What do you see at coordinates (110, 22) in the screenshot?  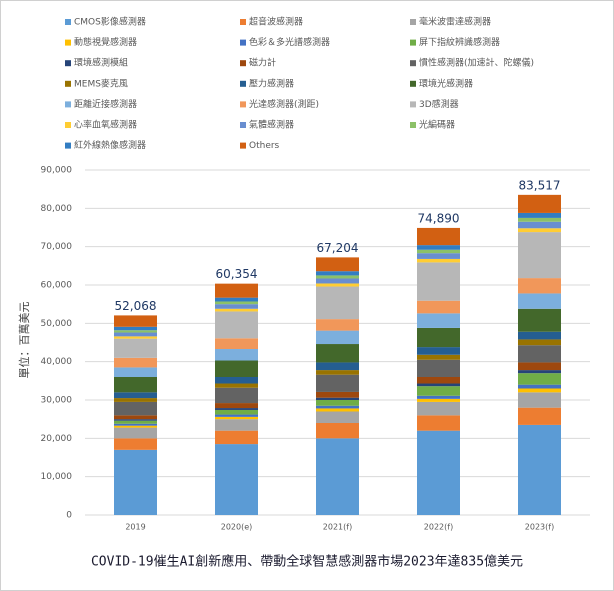 I see `legend-label: CMOS影像感測器` at bounding box center [110, 22].